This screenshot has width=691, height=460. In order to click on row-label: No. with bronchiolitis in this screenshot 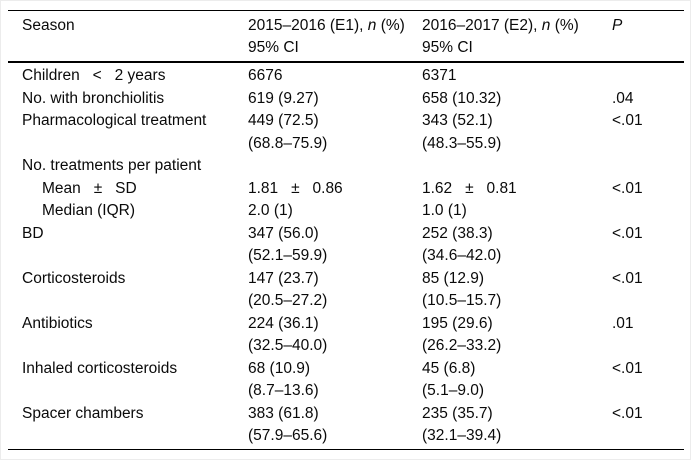, I will do `click(93, 98)`.